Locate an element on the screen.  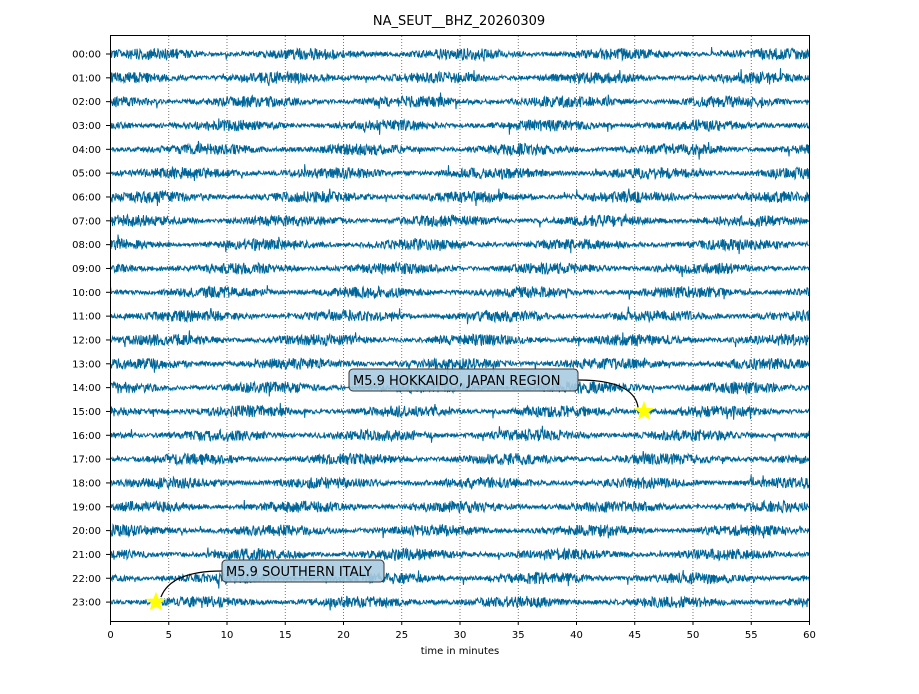
y-tick-label: 11:00 is located at coordinates (86, 317).